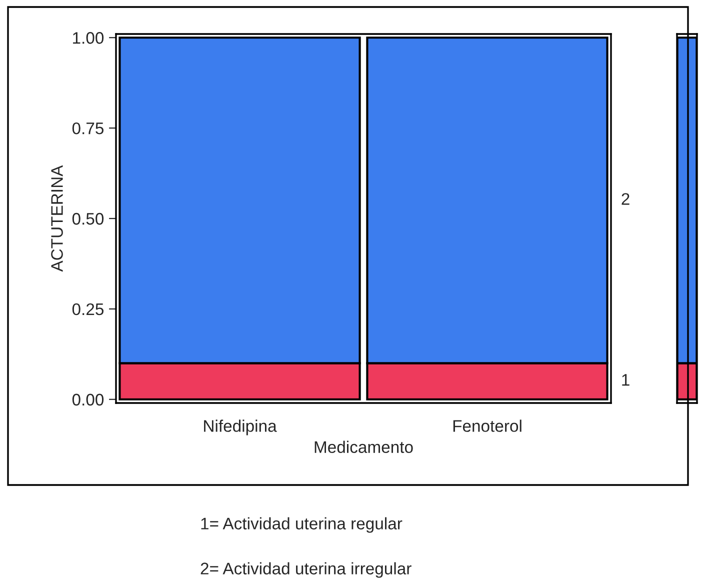 The height and width of the screenshot is (584, 703). Describe the element at coordinates (363, 446) in the screenshot. I see `x-axis-title: Medicamento` at that location.